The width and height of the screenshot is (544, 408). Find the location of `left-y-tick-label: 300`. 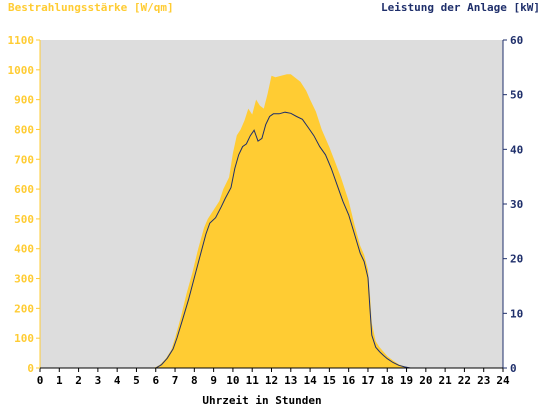

left-y-tick-label: 300 is located at coordinates (24, 279).